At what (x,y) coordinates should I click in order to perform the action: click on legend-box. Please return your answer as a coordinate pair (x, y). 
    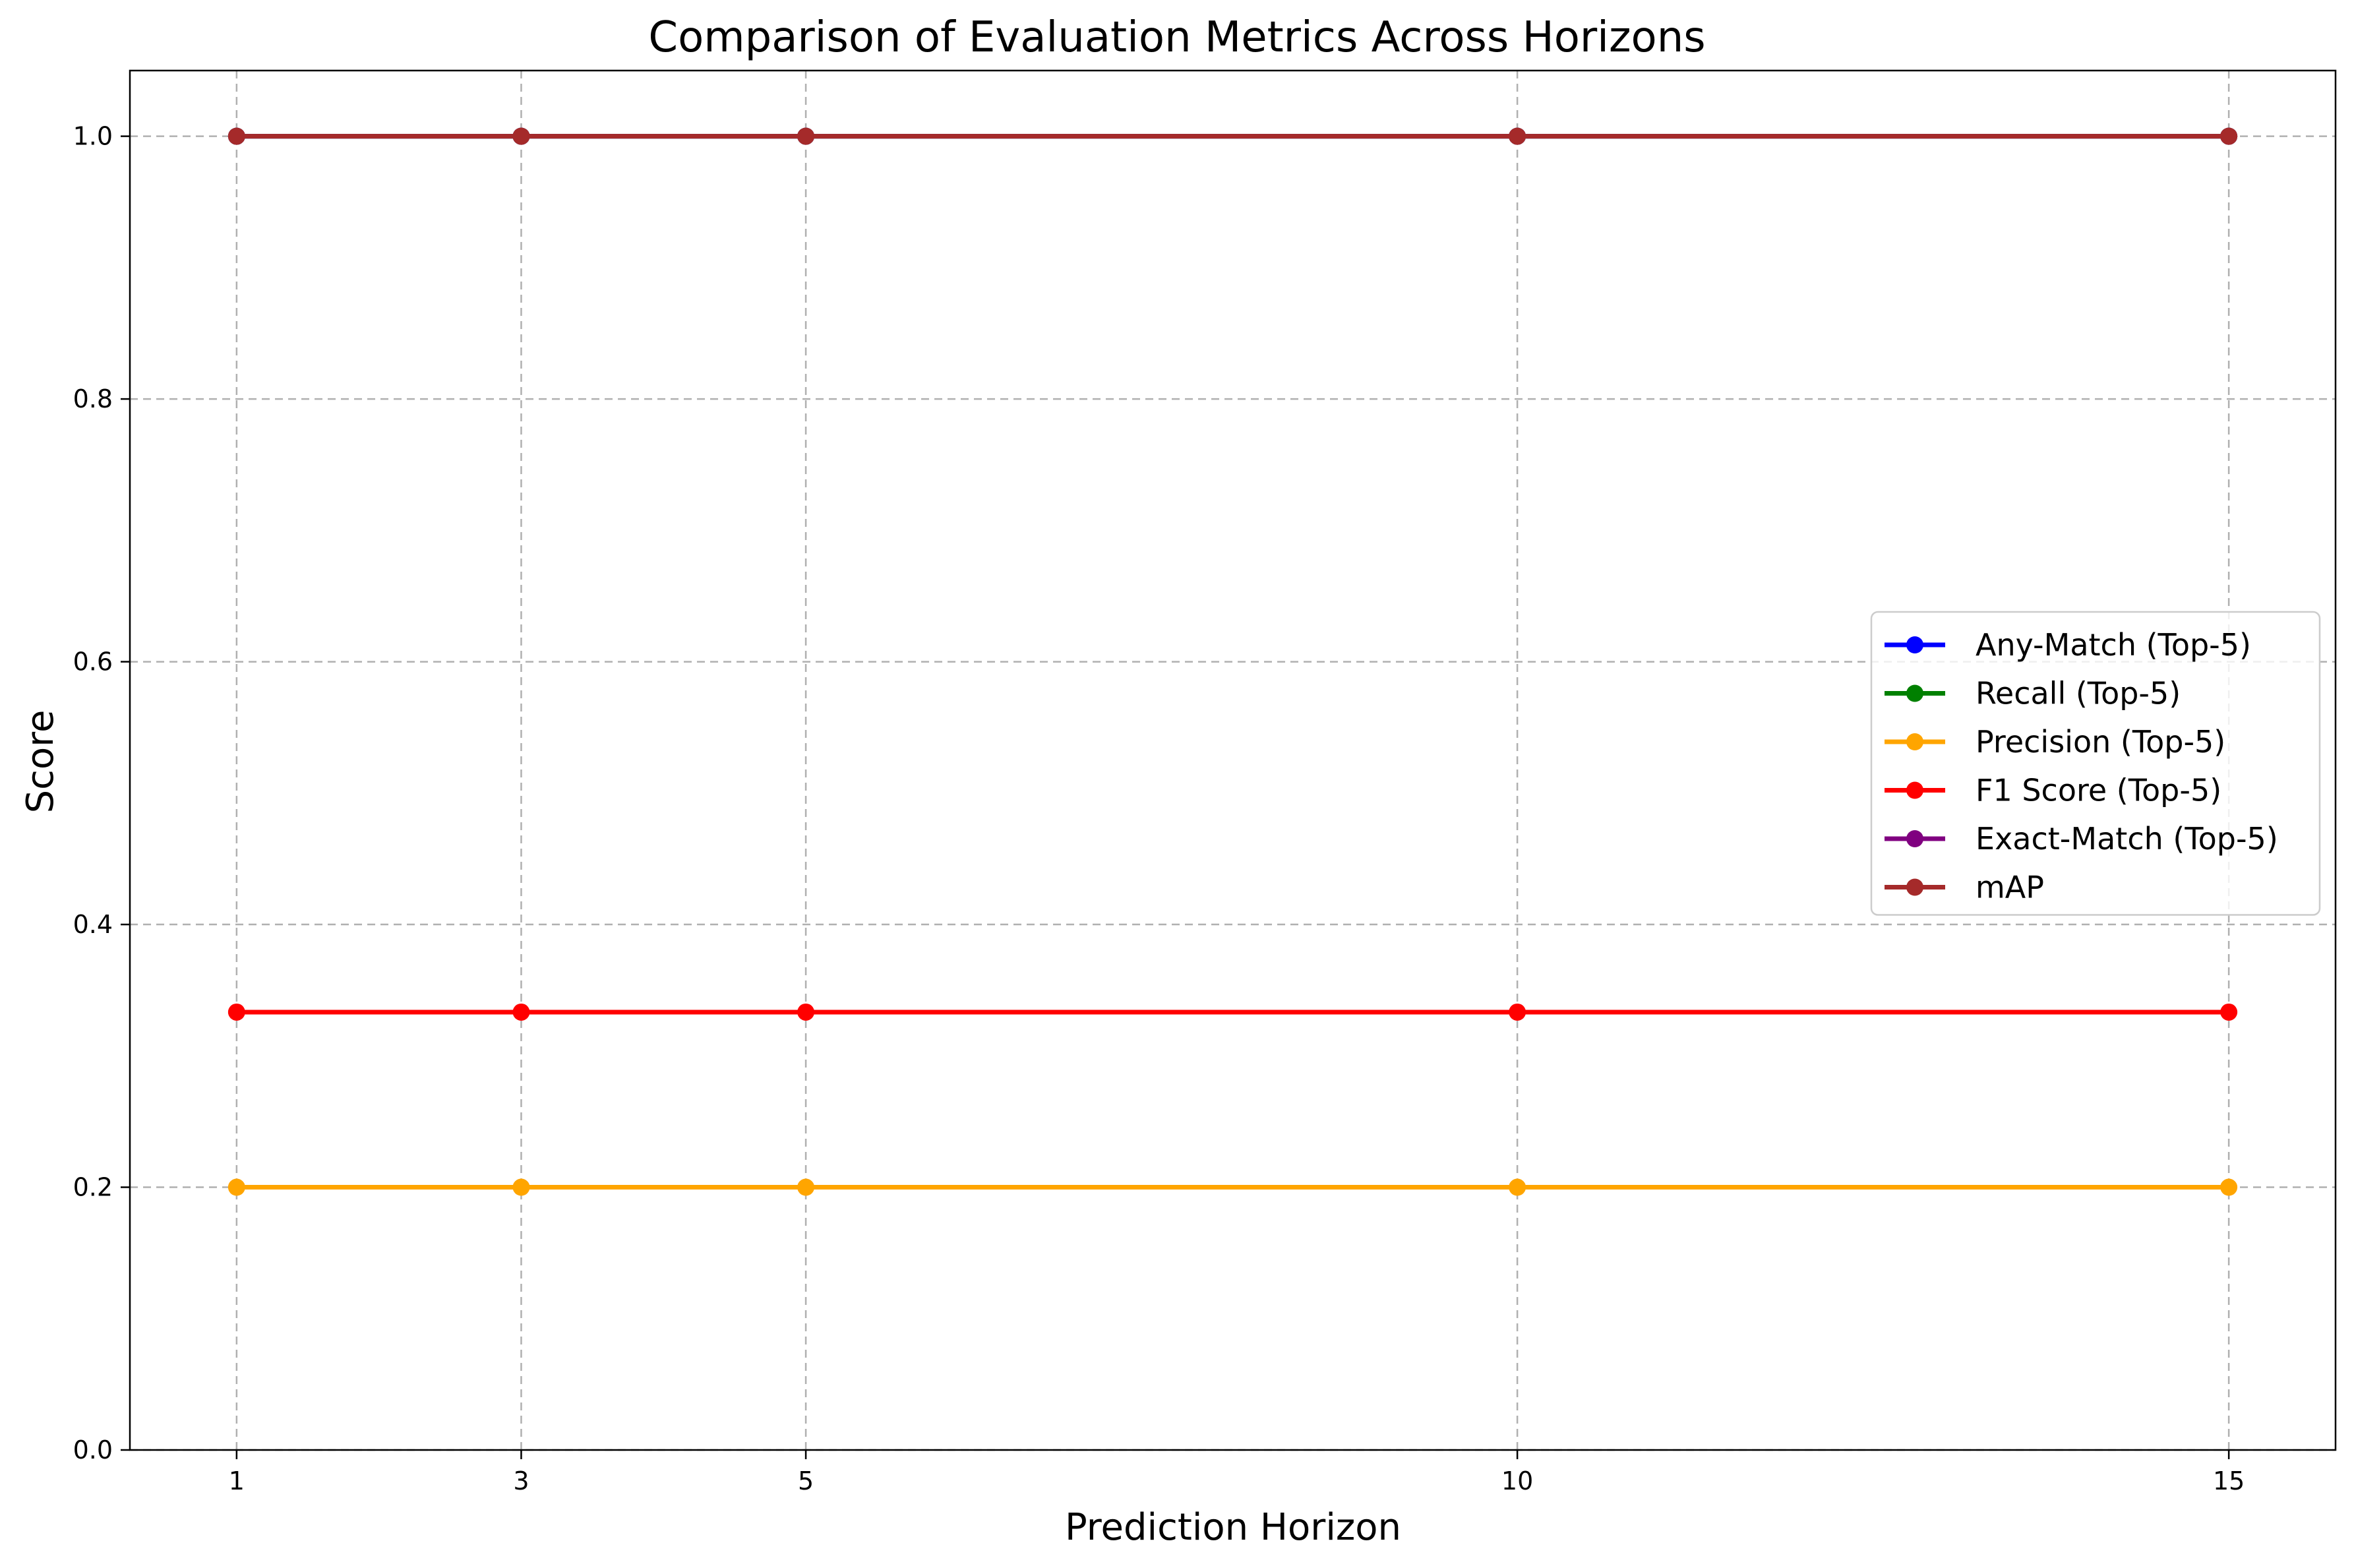
    Looking at the image, I should click on (2095, 763).